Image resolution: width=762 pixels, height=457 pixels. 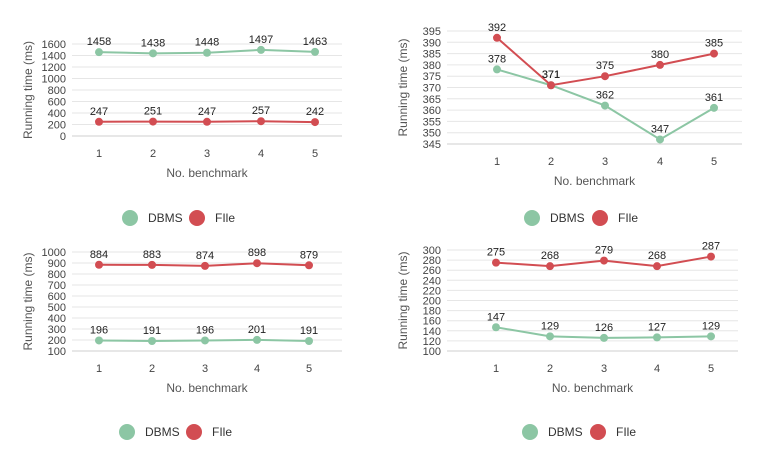 I want to click on y-tick-label: 390, so click(x=432, y=43).